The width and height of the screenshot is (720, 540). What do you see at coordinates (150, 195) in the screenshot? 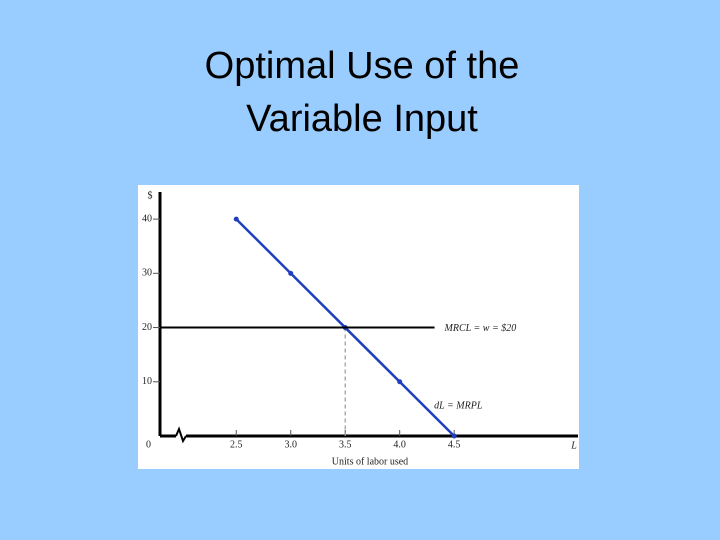
I see `y-axis-symbol: $` at bounding box center [150, 195].